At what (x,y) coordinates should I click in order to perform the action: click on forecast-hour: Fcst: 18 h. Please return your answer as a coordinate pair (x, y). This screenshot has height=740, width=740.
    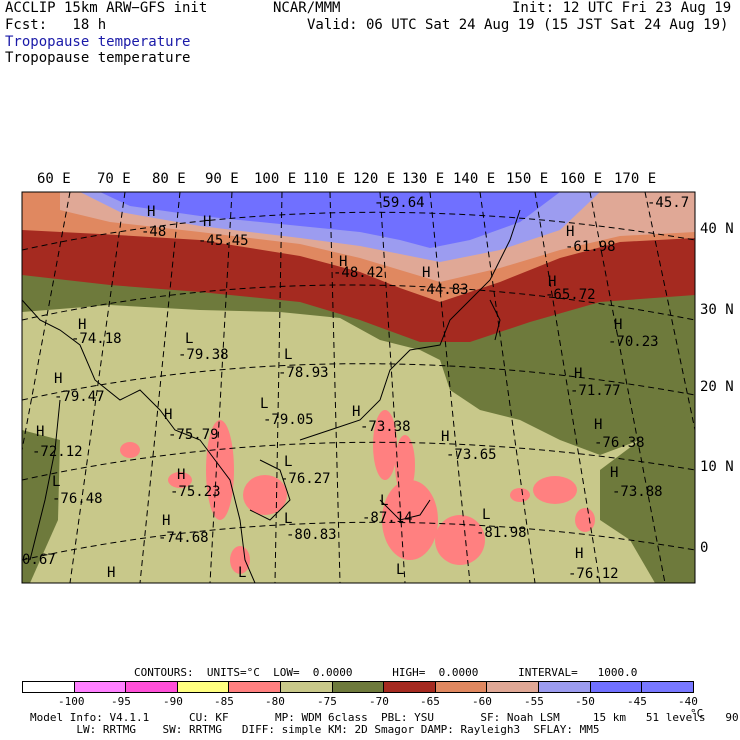
    Looking at the image, I should click on (56, 25).